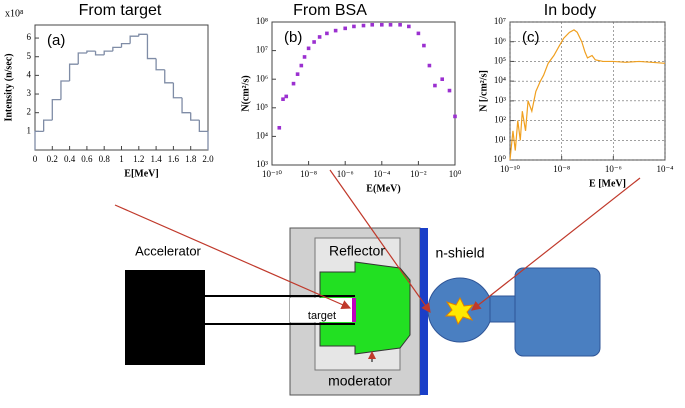 The height and width of the screenshot is (408, 685). What do you see at coordinates (607, 183) in the screenshot?
I see `x-axis-label: E [MeV]` at bounding box center [607, 183].